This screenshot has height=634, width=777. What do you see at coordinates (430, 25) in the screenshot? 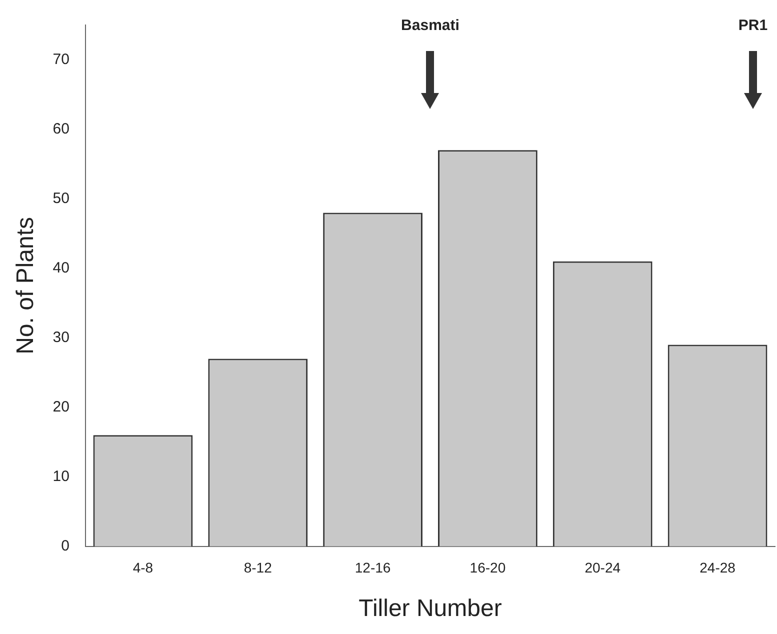
I see `annotation: Basmati` at bounding box center [430, 25].